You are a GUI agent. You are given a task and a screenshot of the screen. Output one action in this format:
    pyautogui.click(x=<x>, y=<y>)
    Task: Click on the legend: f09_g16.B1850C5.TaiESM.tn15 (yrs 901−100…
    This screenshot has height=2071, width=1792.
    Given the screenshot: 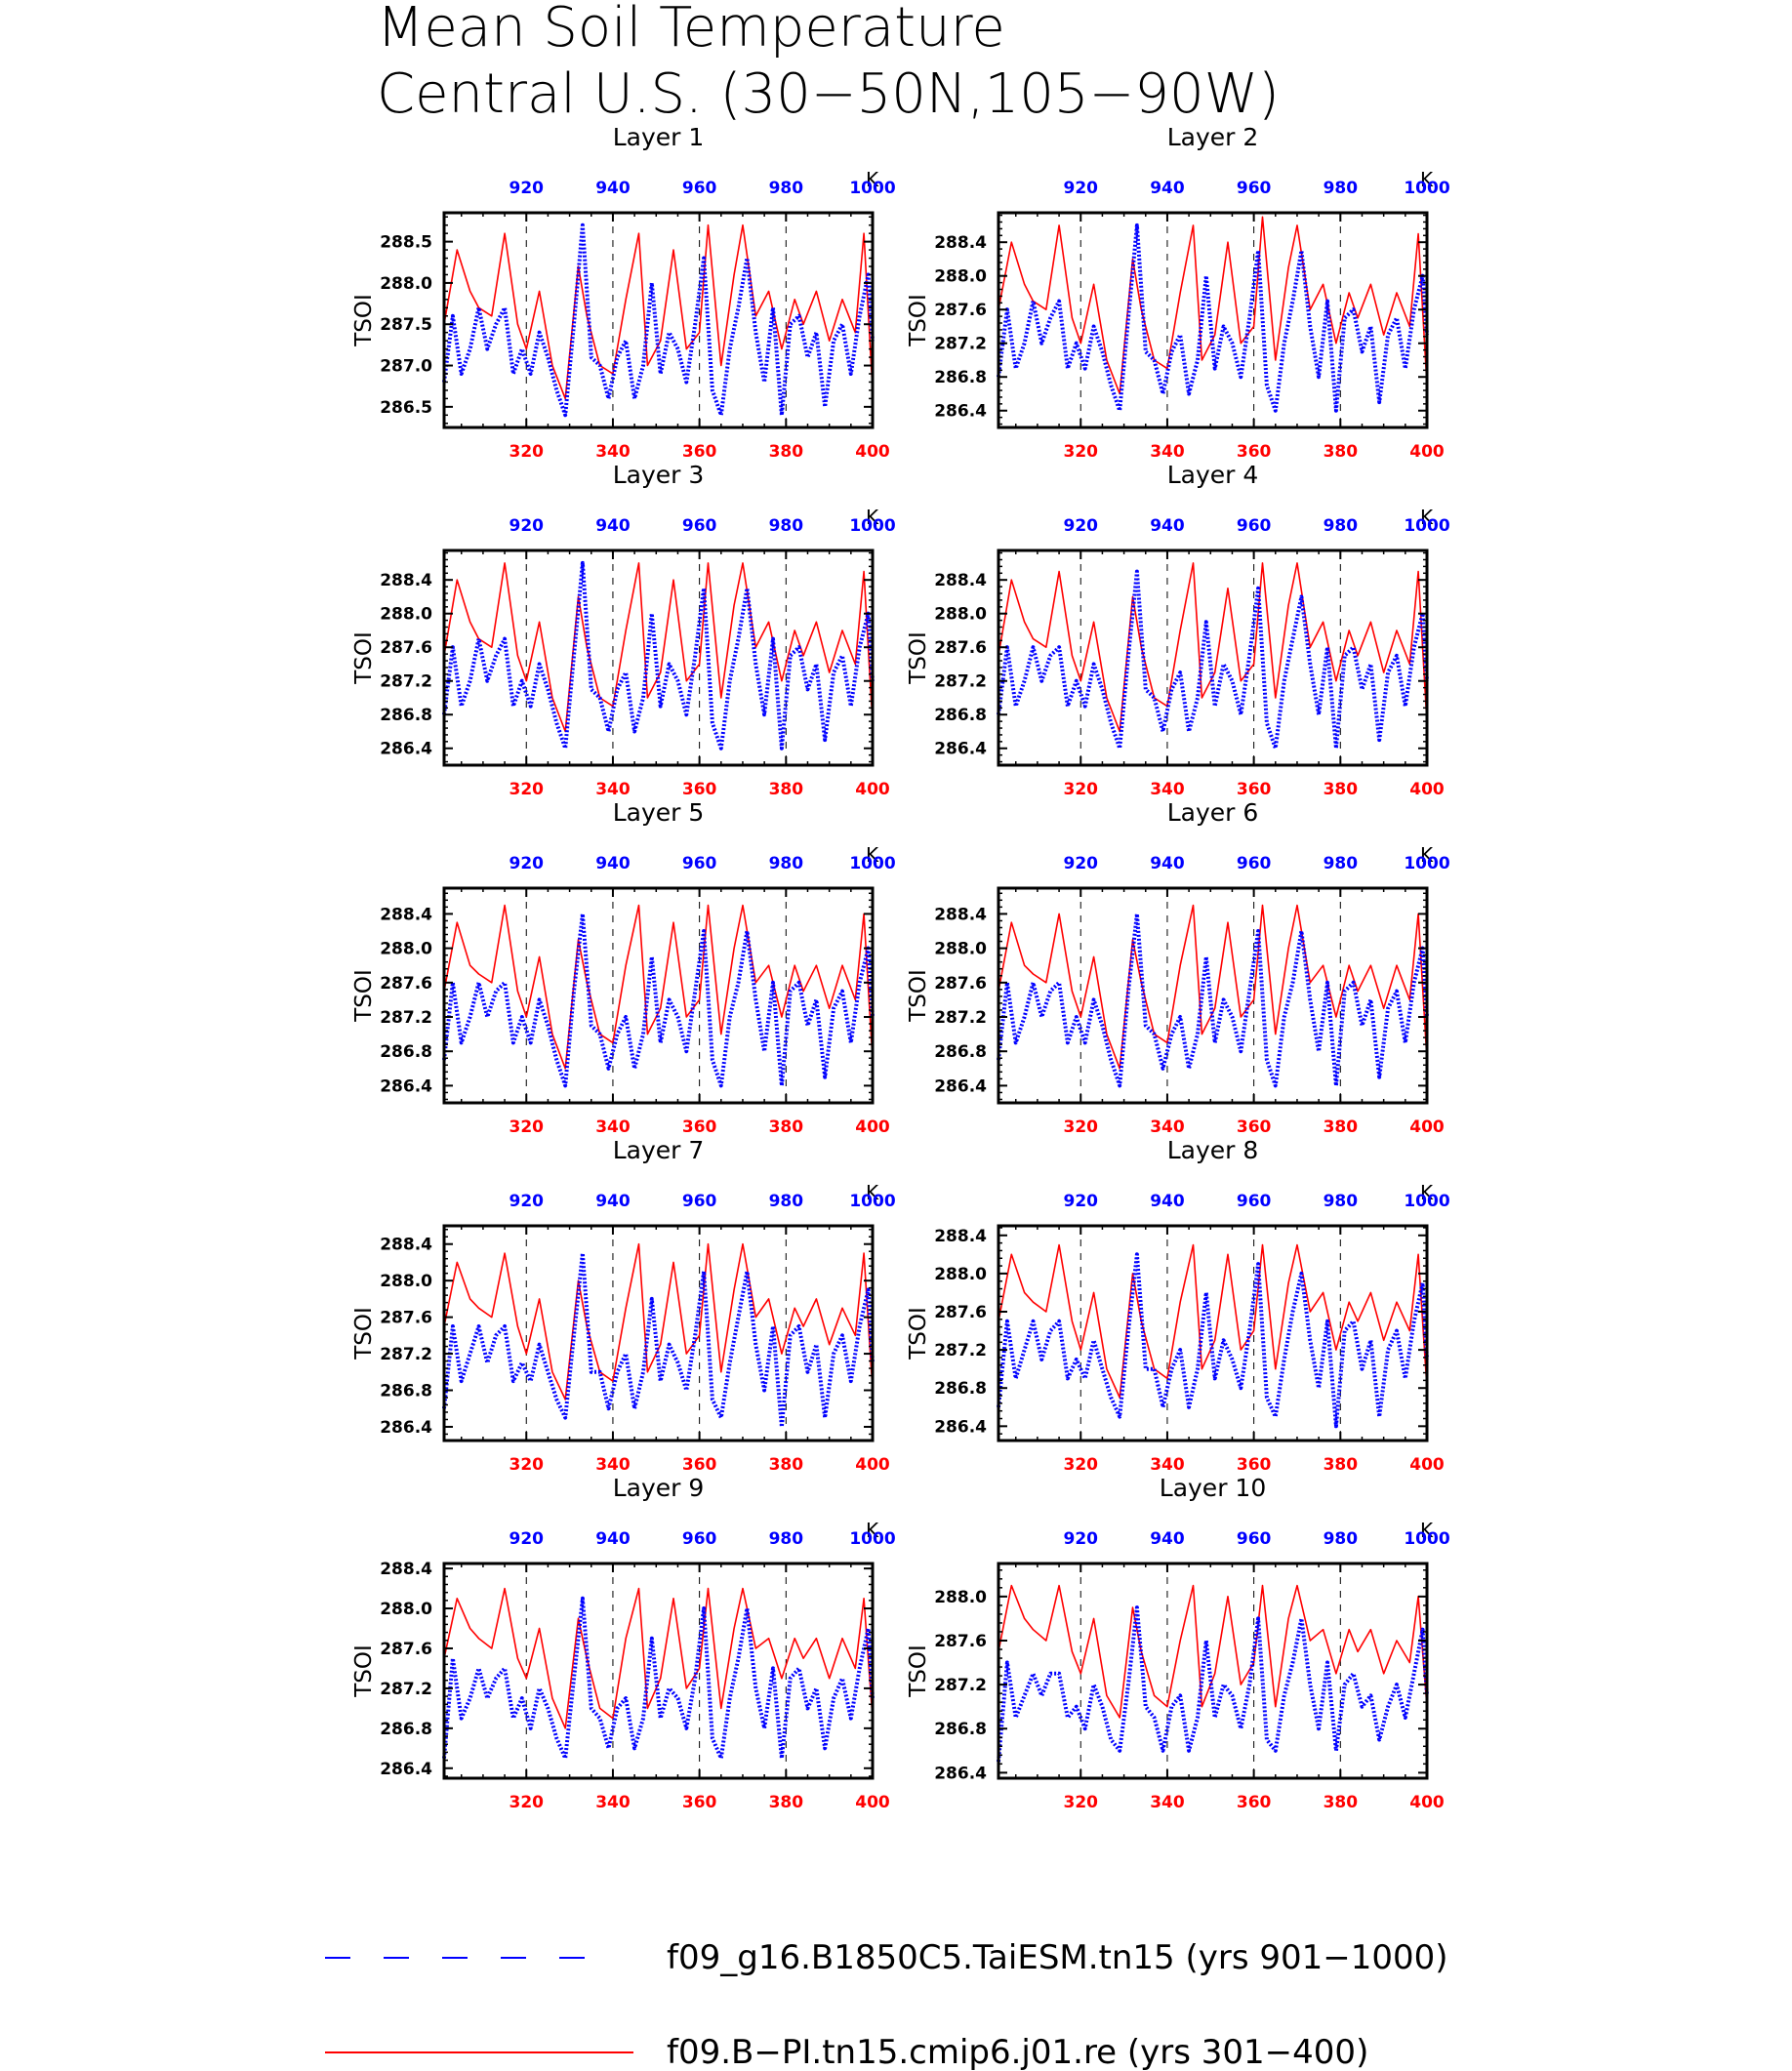 What is the action you would take?
    pyautogui.click(x=886, y=2005)
    